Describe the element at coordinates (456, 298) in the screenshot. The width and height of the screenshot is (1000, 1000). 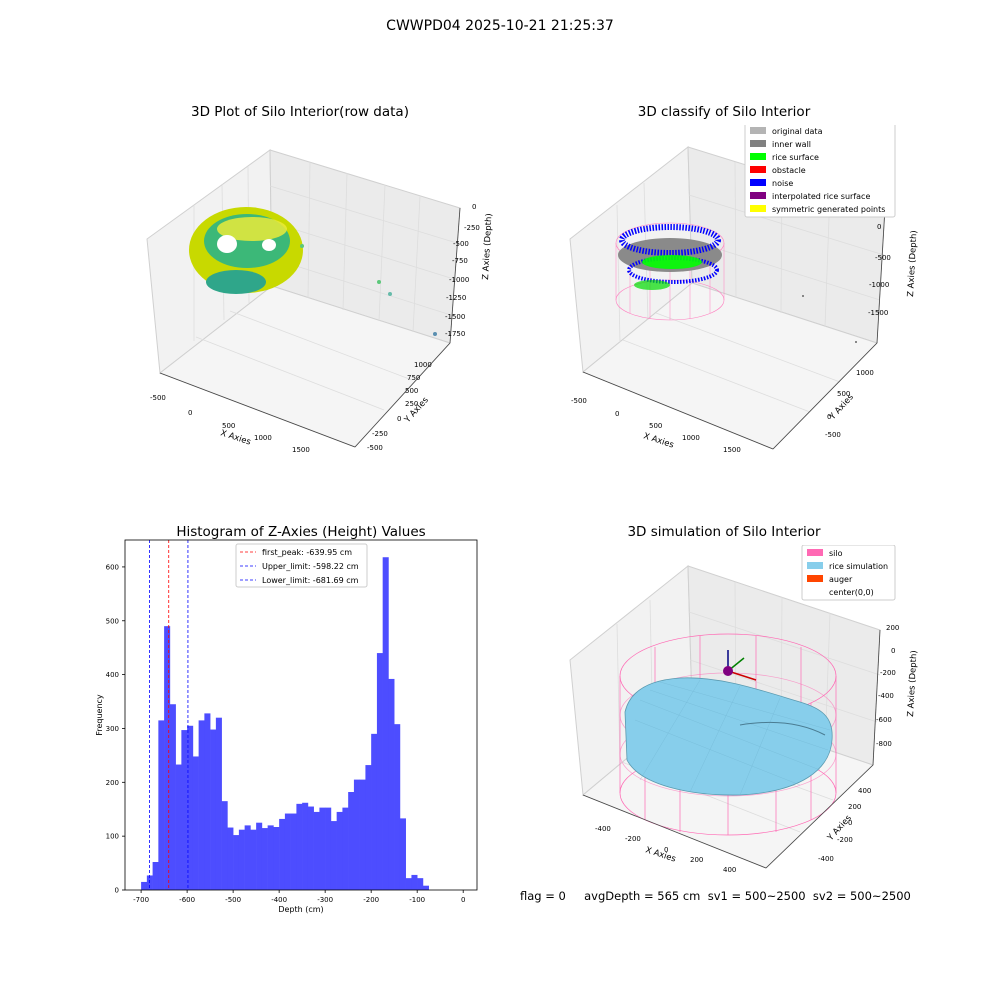
I see `tick-label: -1250` at that location.